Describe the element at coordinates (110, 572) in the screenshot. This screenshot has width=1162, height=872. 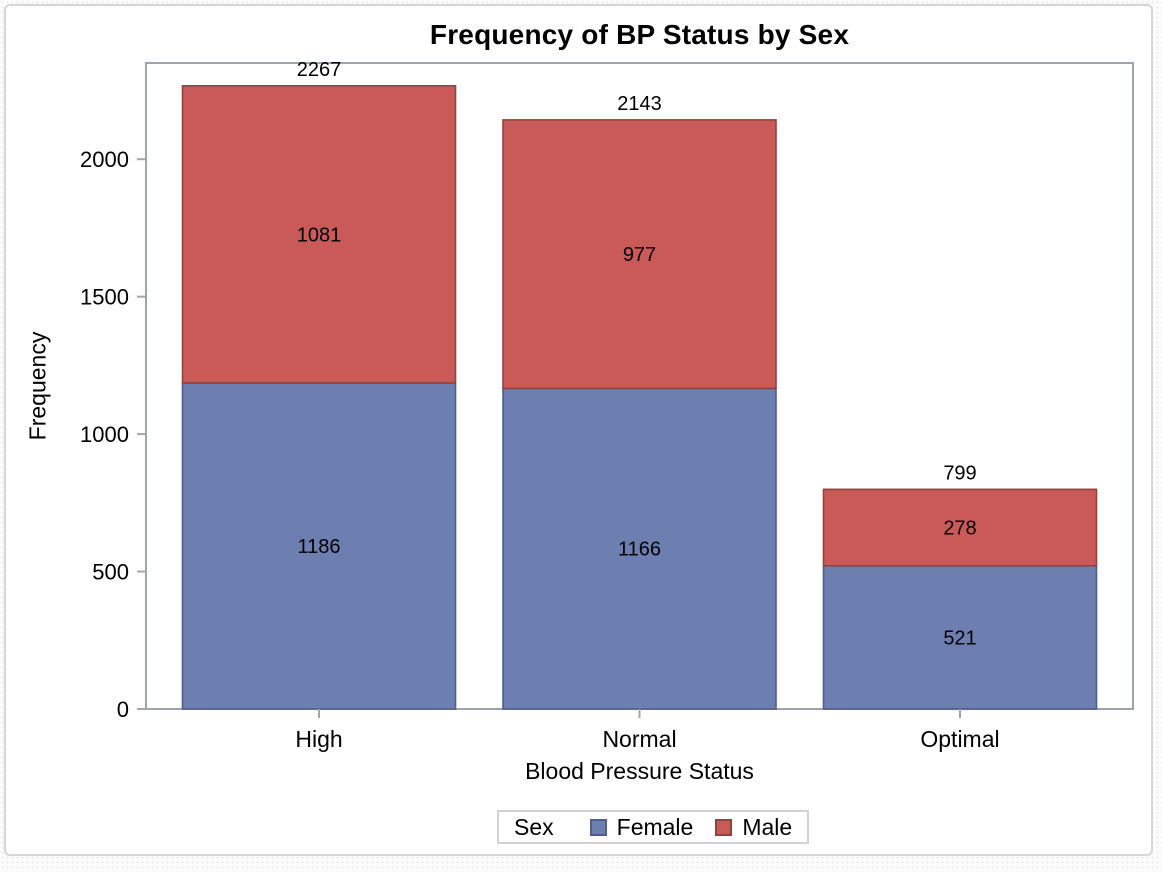
I see `y-axis-tick-label: 500` at that location.